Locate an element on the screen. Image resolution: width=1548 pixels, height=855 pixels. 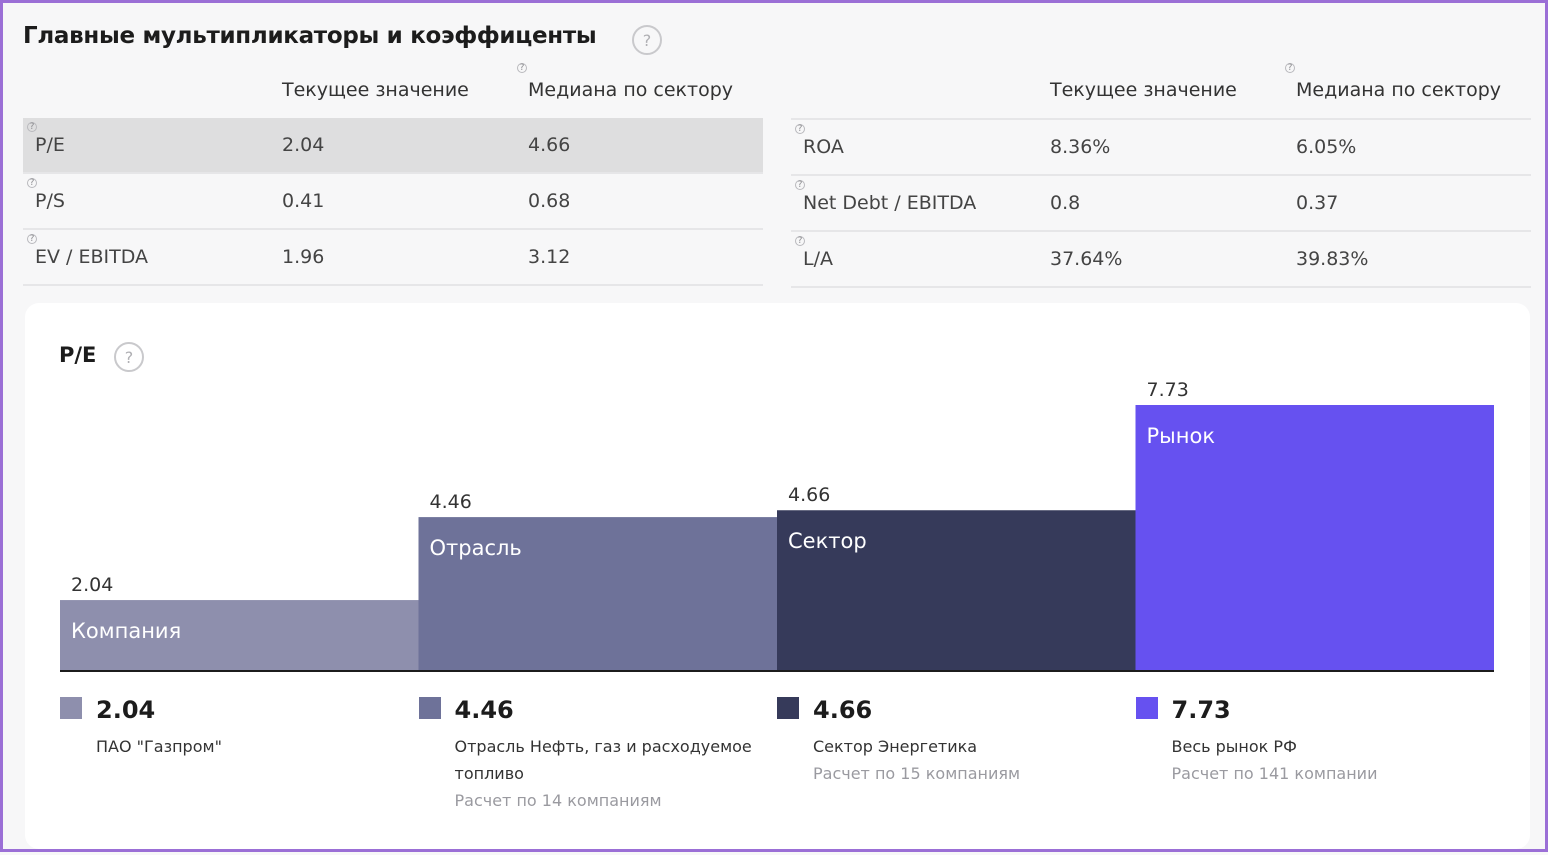
legend-name-text: Весь рынок РФ is located at coordinates (1234, 746).